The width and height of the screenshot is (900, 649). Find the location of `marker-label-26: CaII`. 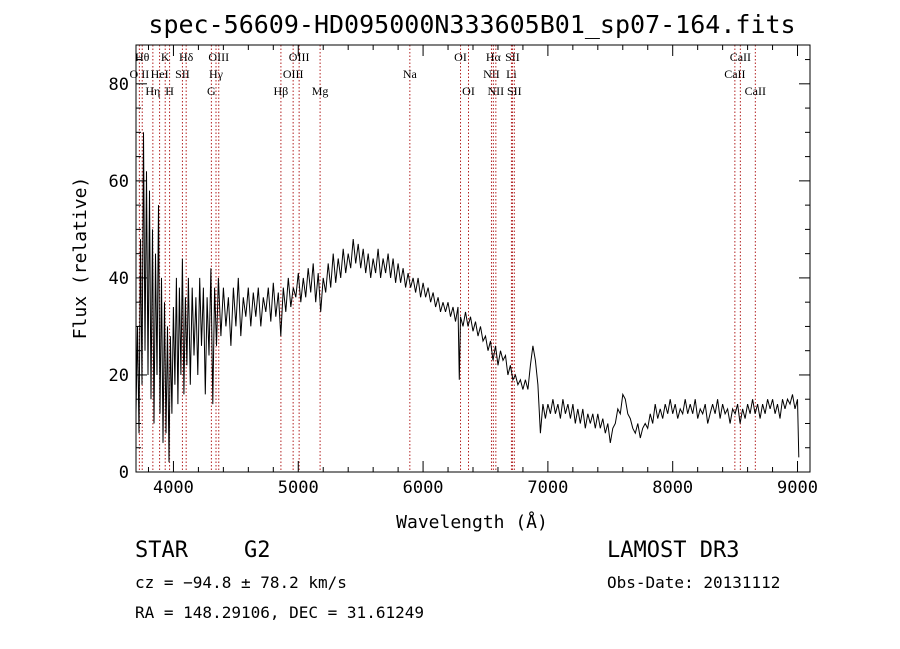

marker-label-26: CaII is located at coordinates (755, 91).